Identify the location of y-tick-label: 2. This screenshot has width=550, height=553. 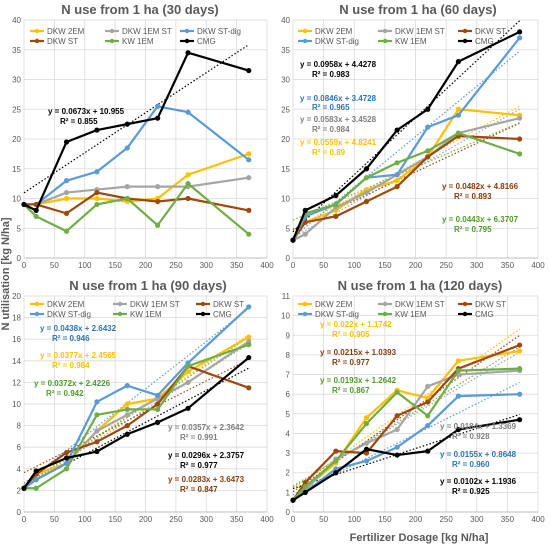
(288, 473).